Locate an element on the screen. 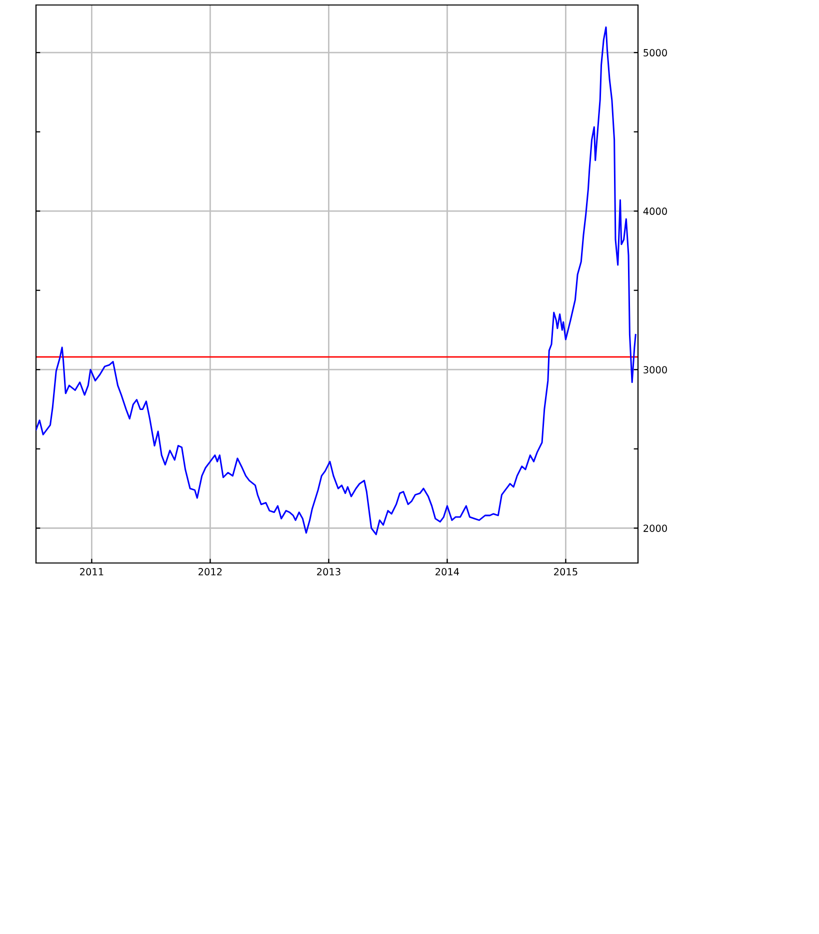  y-tick-label: 5000 is located at coordinates (655, 52).